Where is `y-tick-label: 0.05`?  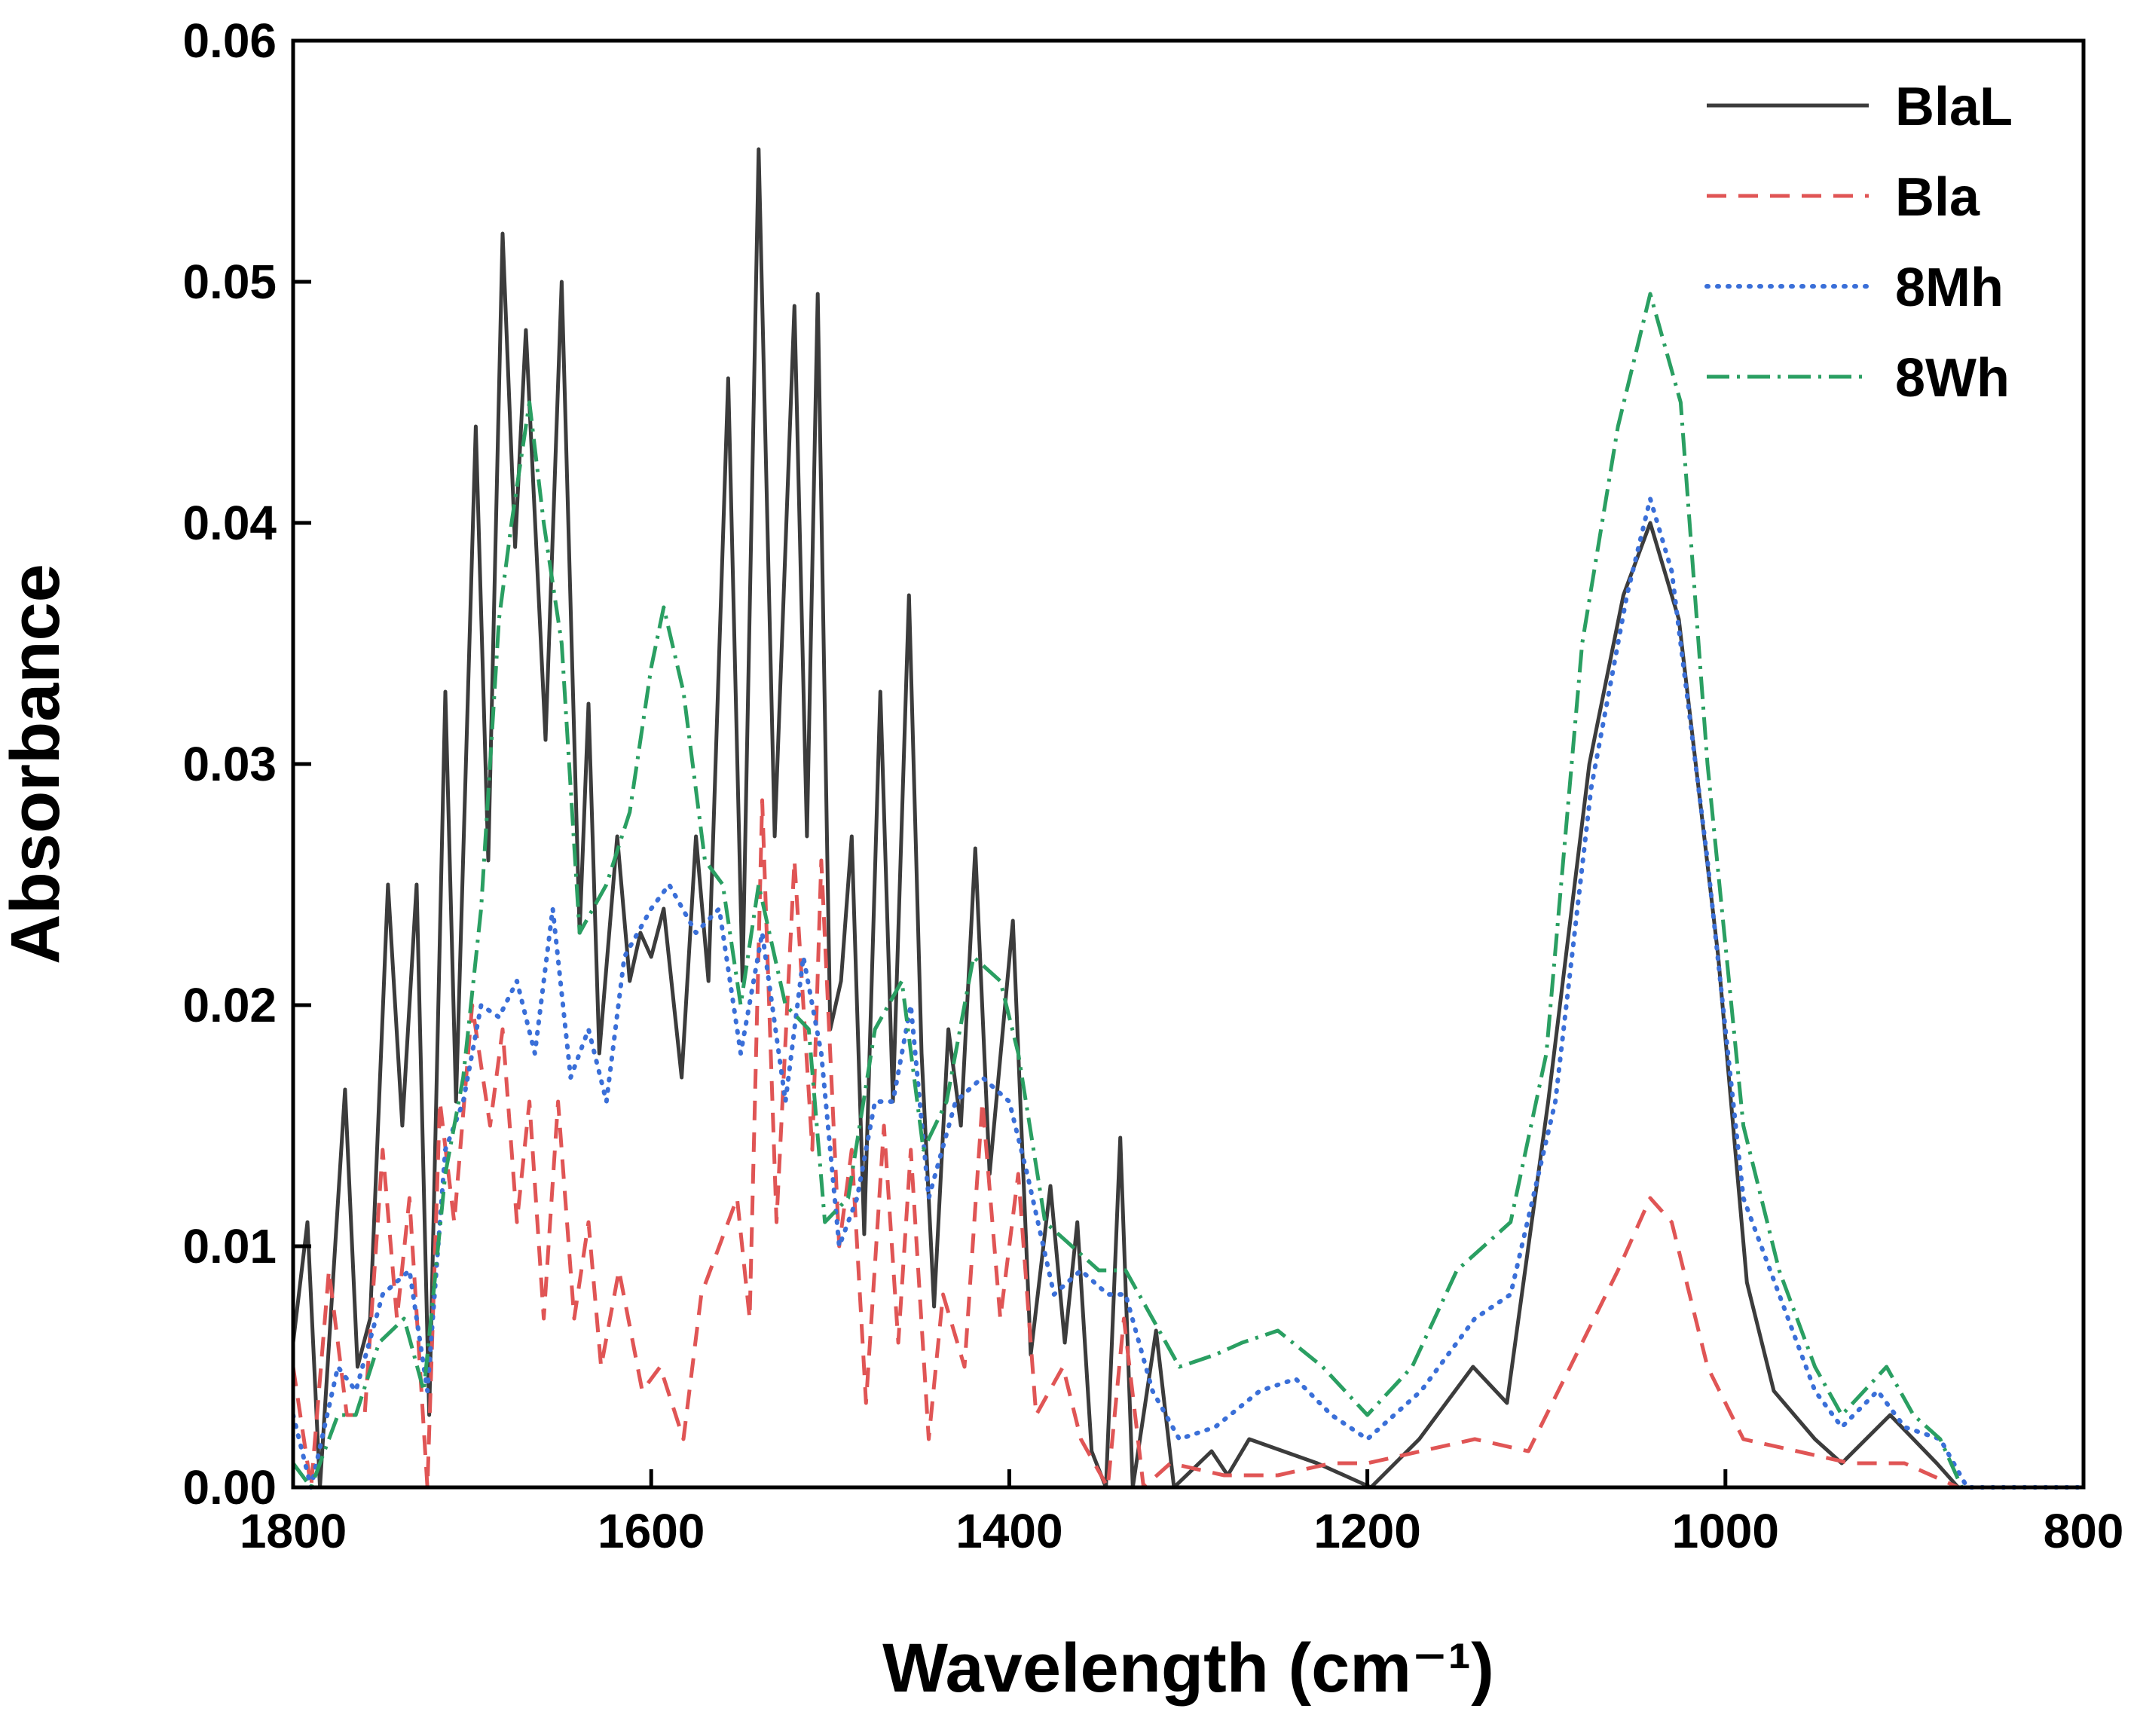
y-tick-label: 0.05 is located at coordinates (229, 282).